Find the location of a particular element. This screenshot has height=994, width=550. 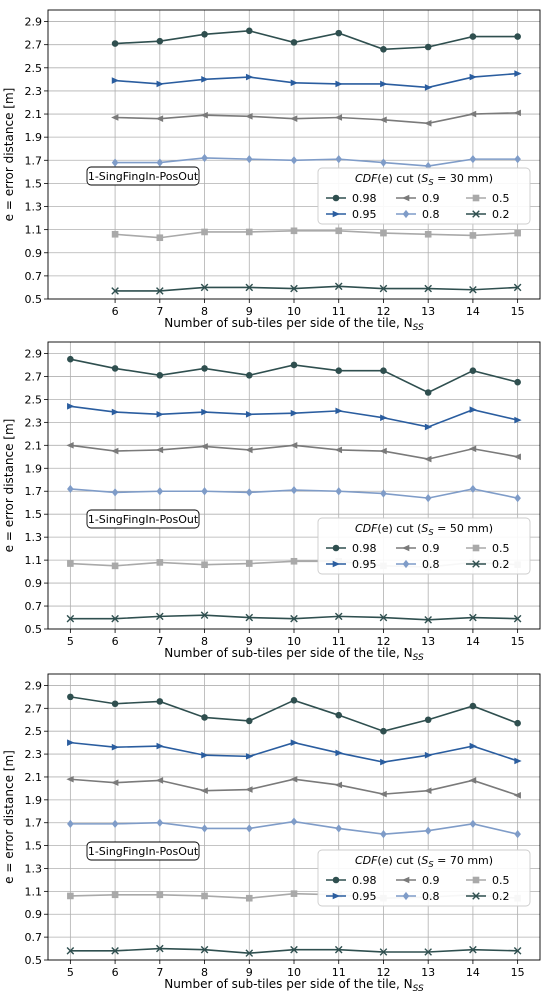

legend-entry-0.8: 0.8 is located at coordinates (418, 896).